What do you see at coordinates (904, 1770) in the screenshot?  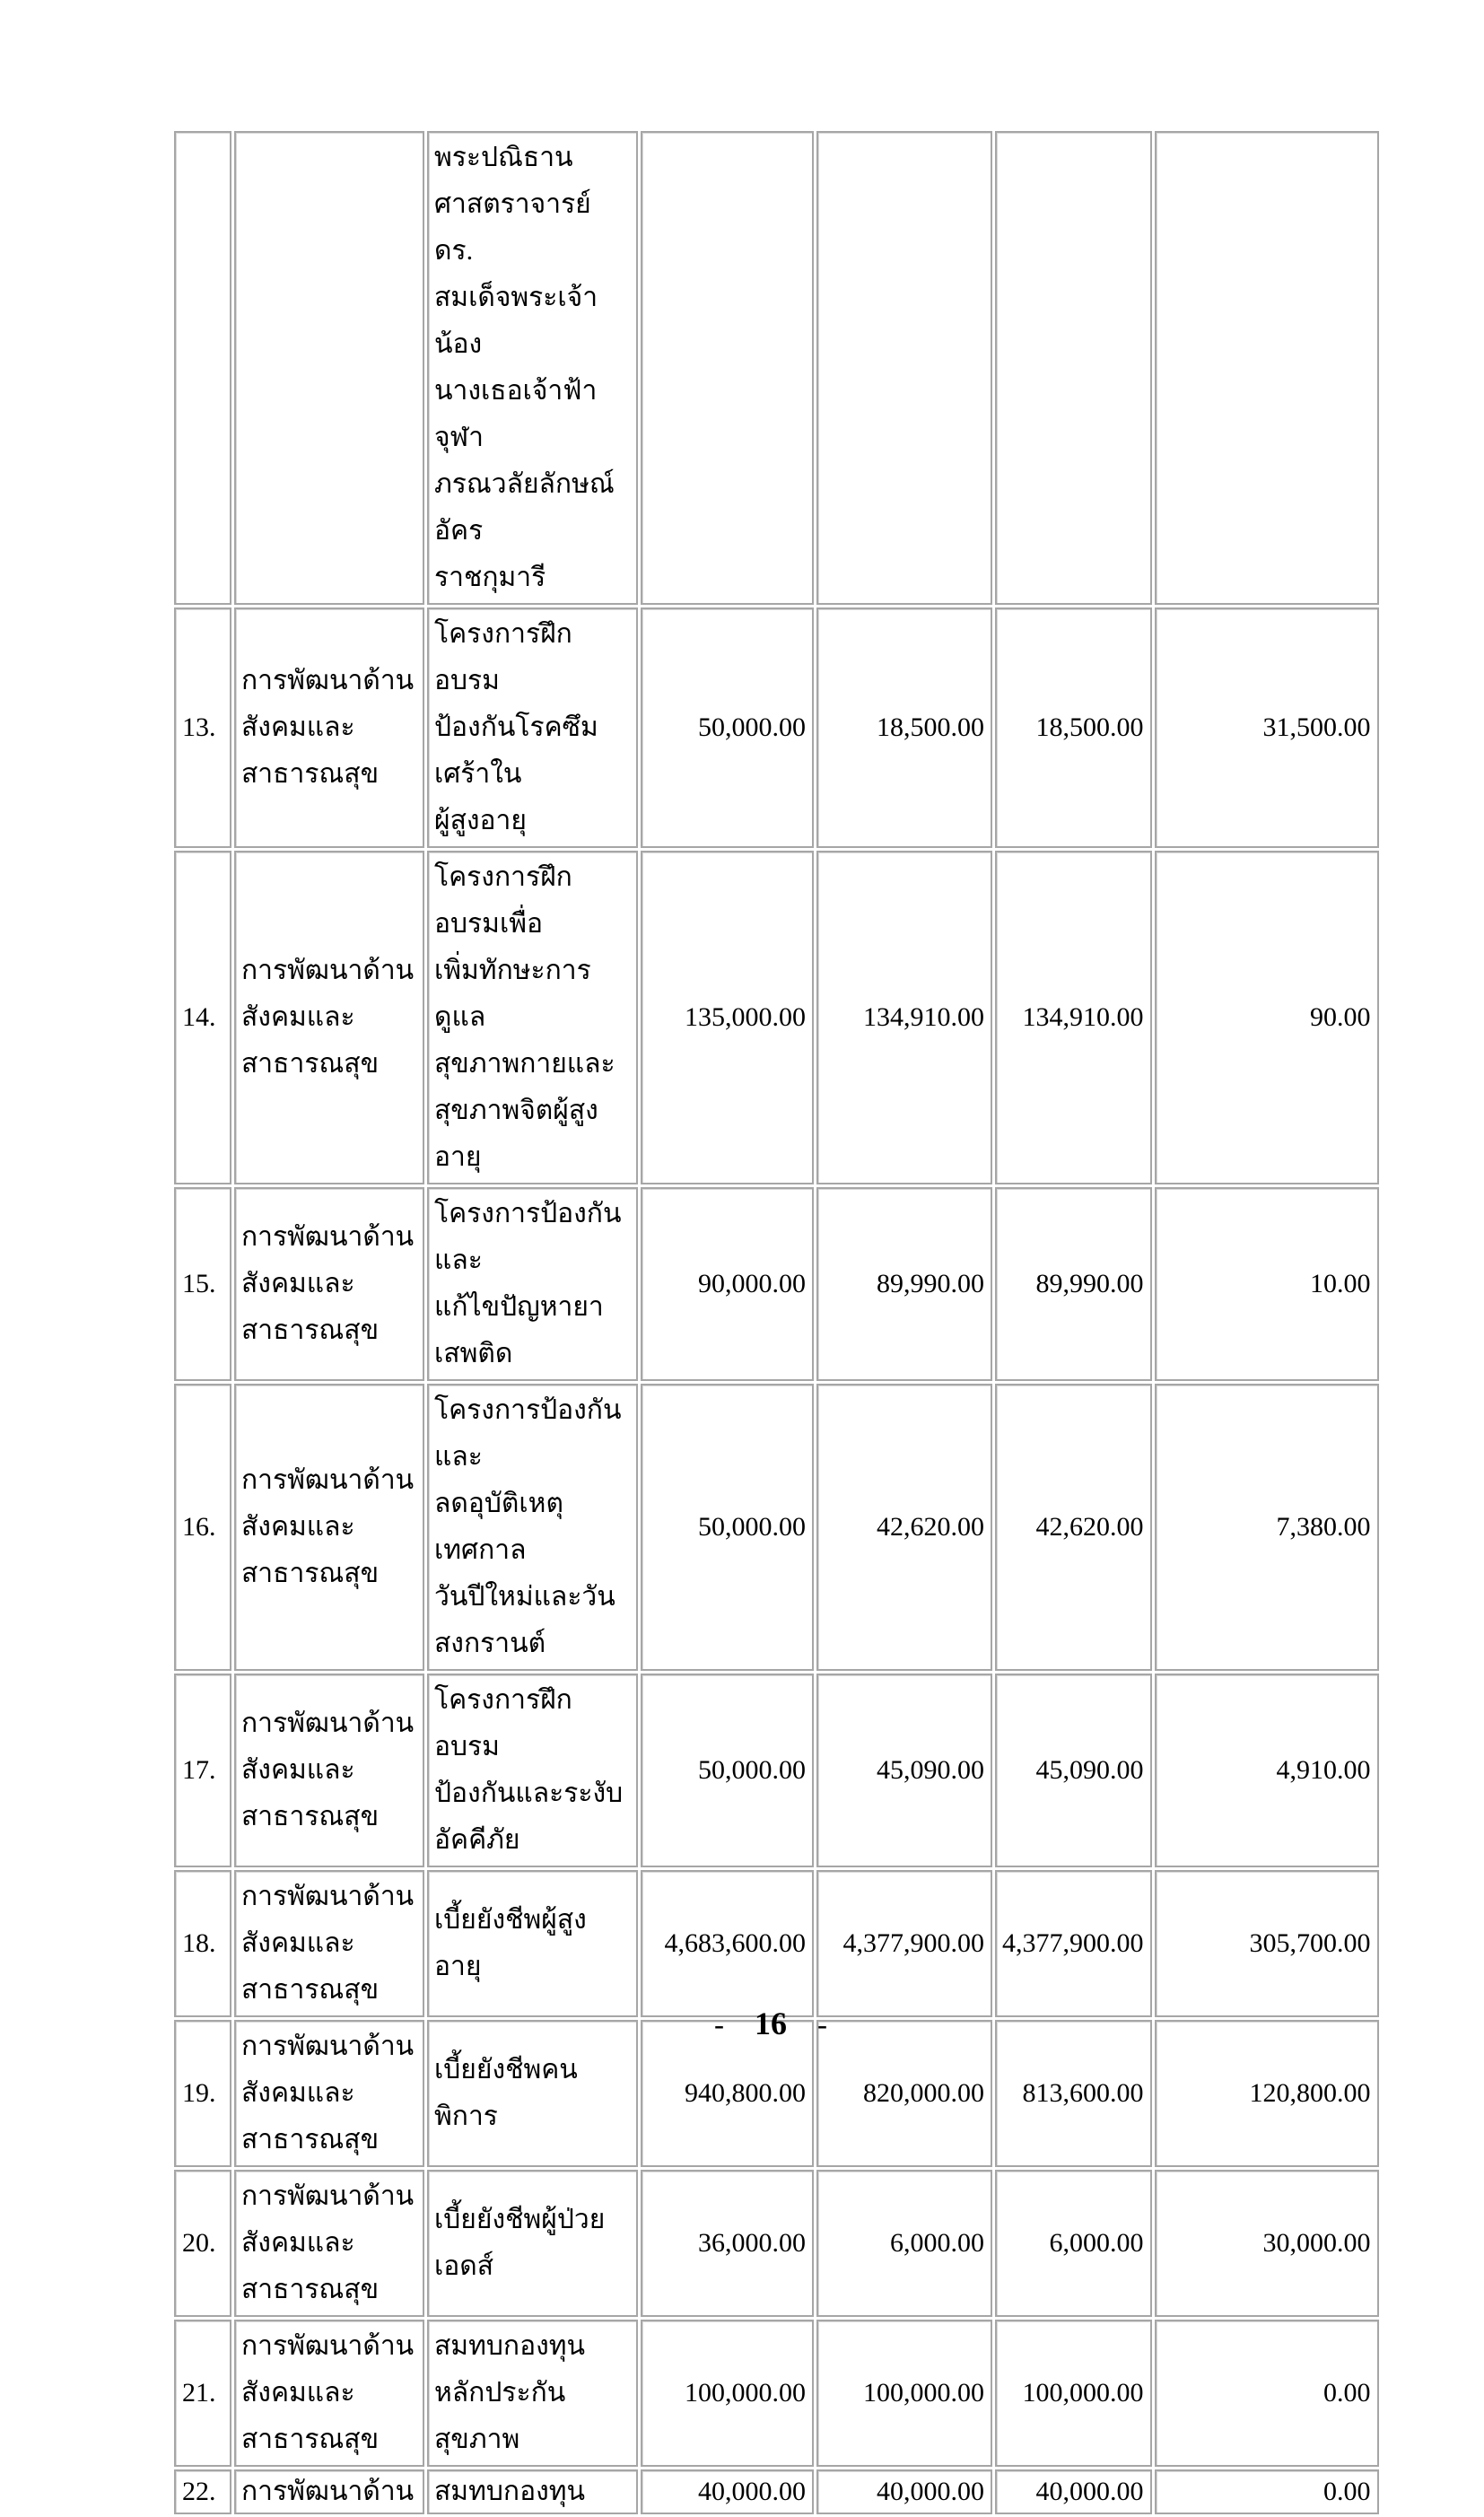 I see `committed-cell: 45,090.00` at bounding box center [904, 1770].